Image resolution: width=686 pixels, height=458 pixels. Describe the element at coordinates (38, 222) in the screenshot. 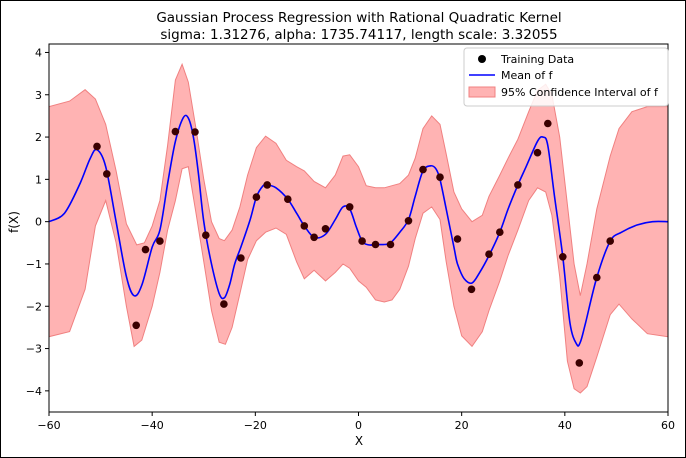

I see `y-tick-label: 0` at that location.